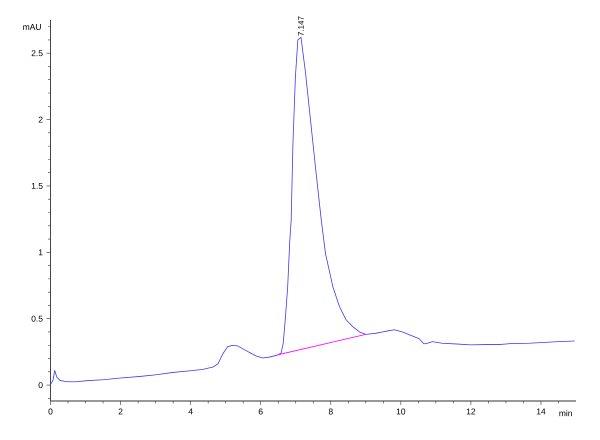 The image size is (600, 440). What do you see at coordinates (50, 411) in the screenshot?
I see `x-tick-label: 0` at bounding box center [50, 411].